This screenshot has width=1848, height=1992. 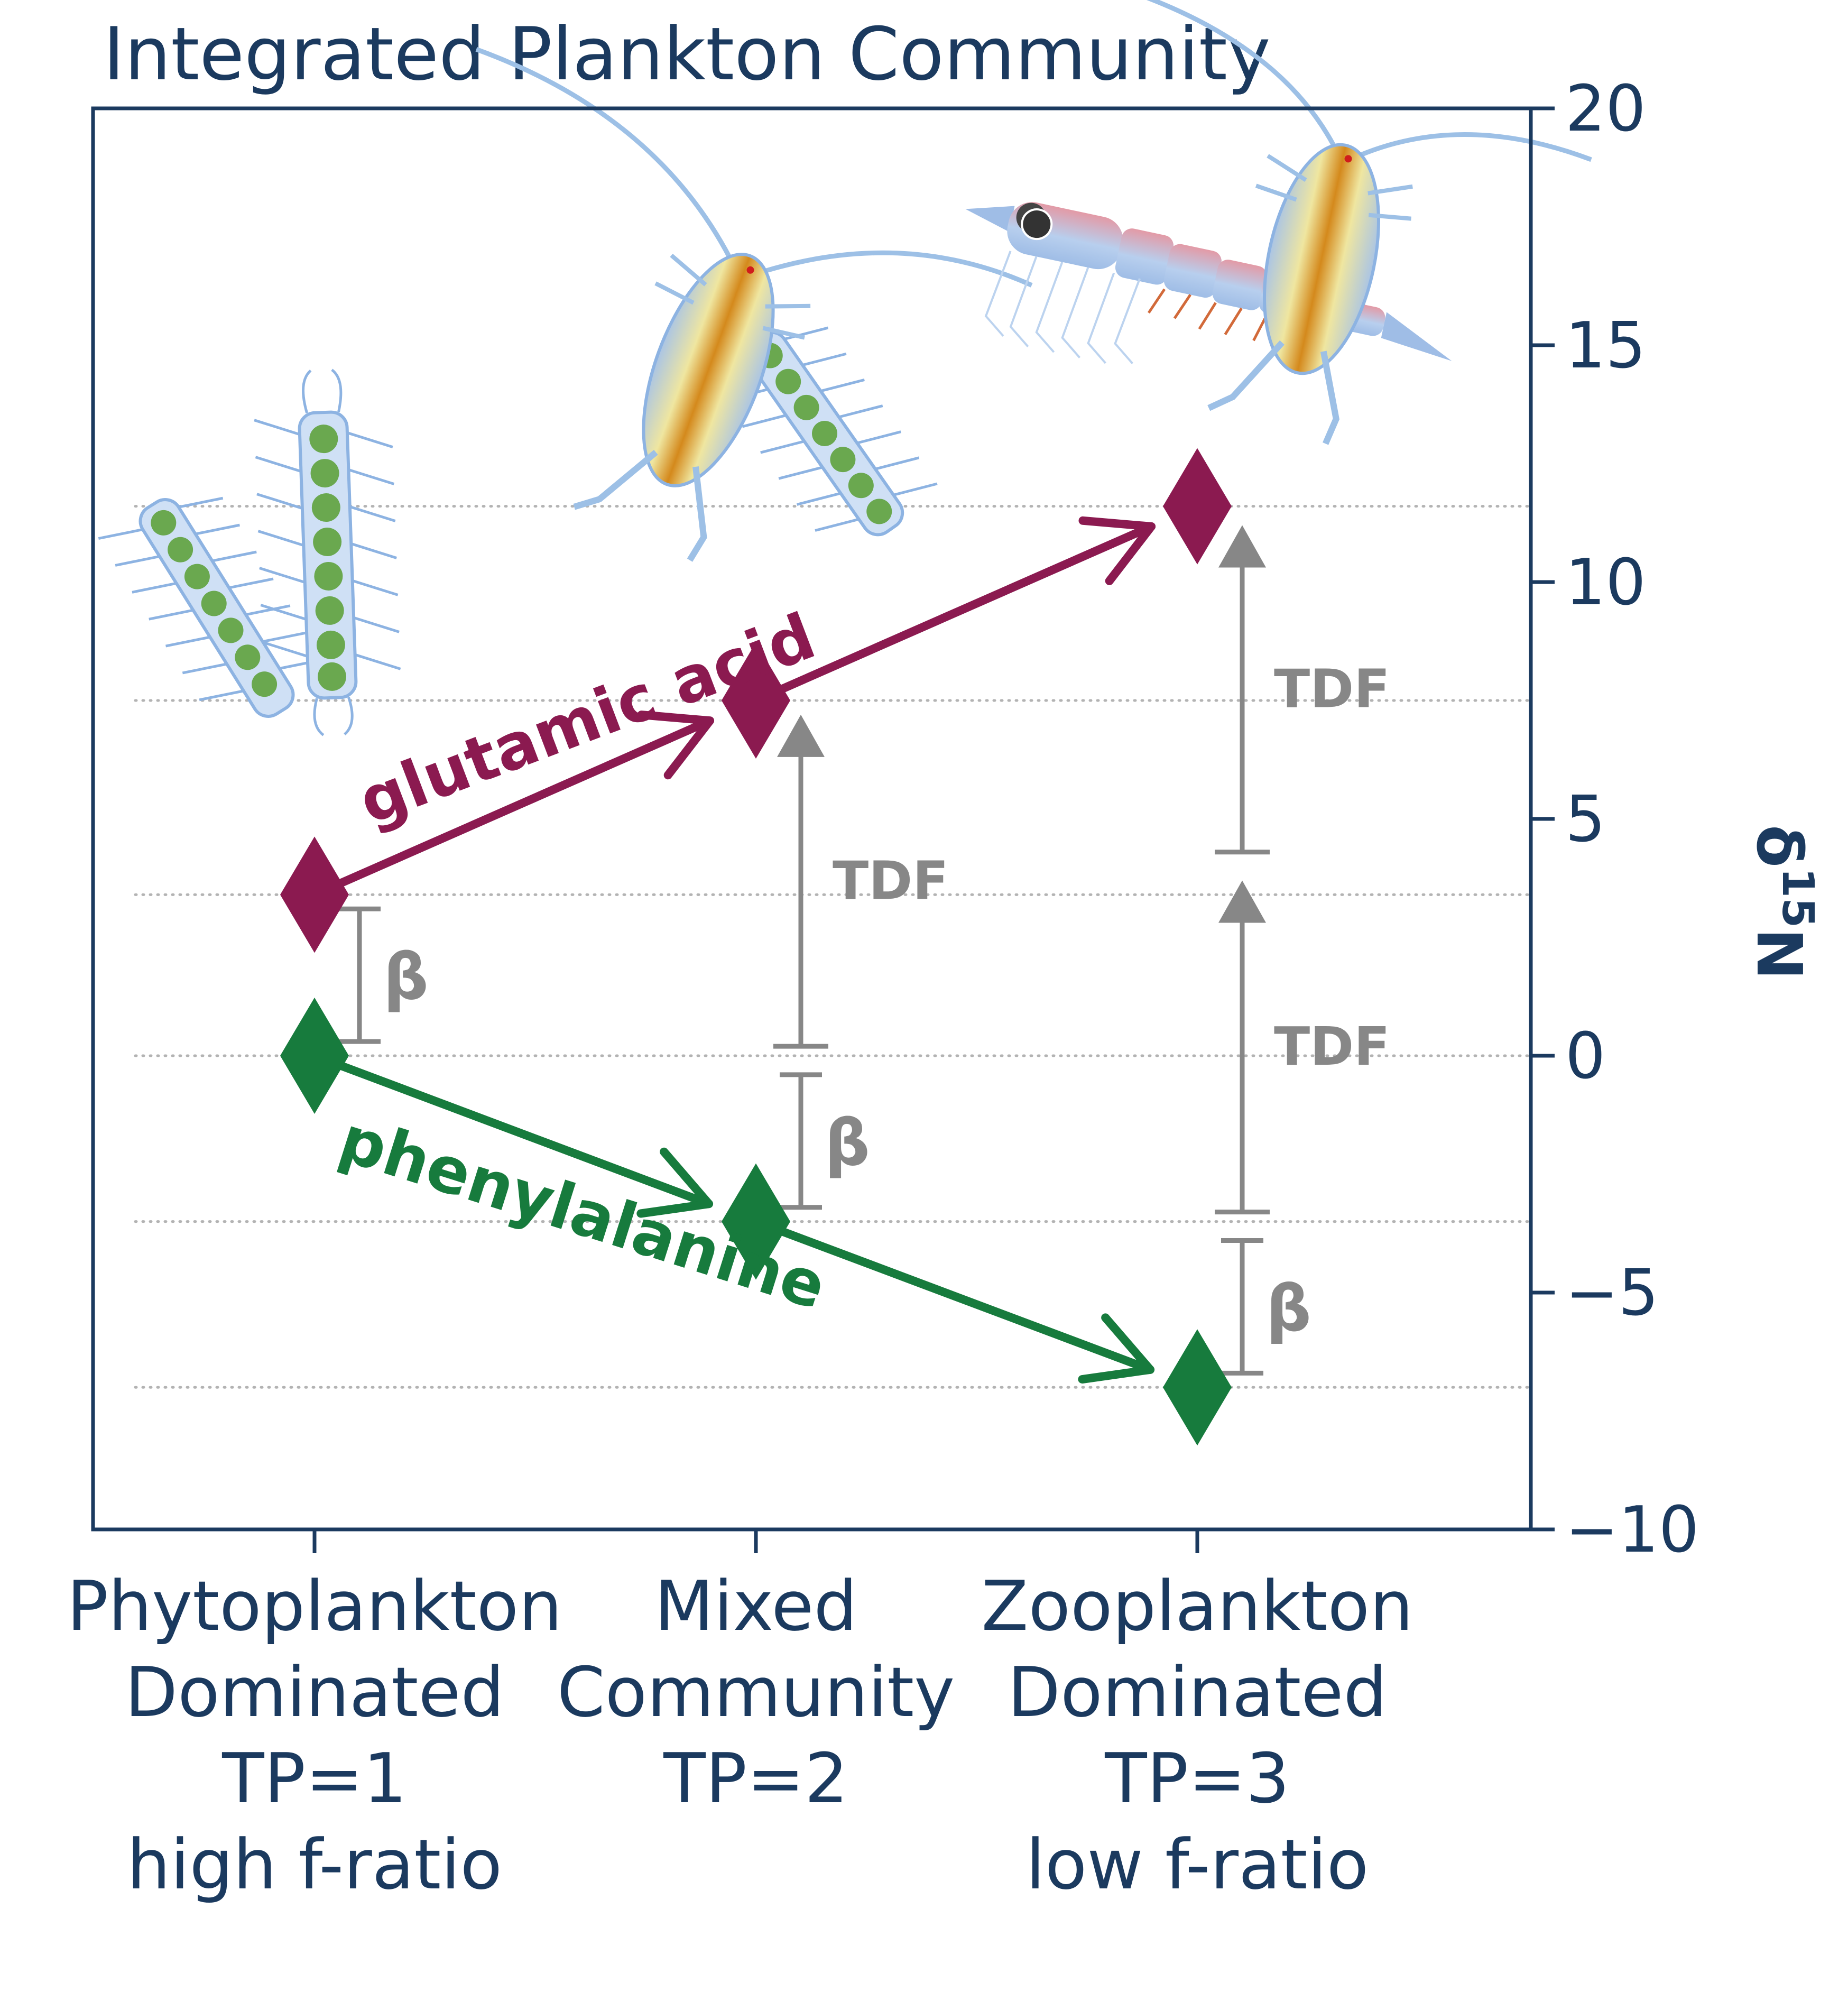 I want to click on x-tick-label: Zooplankton Dominated TP=3 low f-ratio, so click(x=1197, y=1735).